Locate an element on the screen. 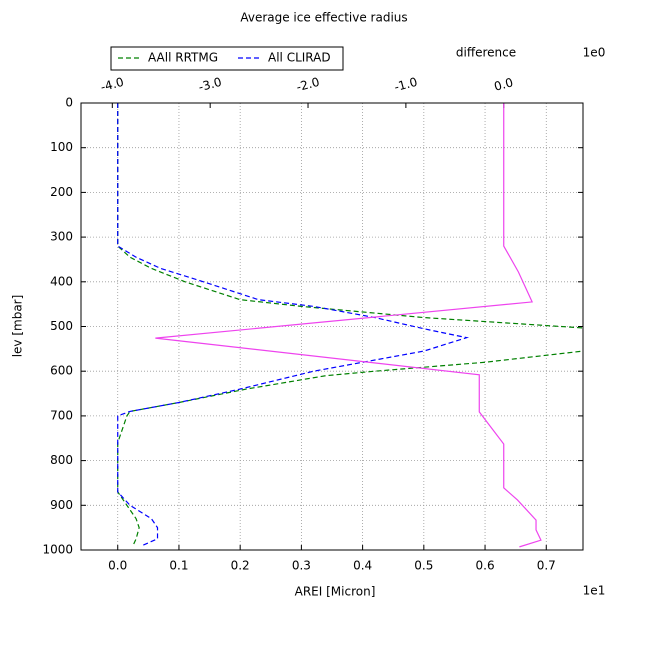 Image resolution: width=648 pixels, height=648 pixels. x-tick-label: 0.7 is located at coordinates (546, 566).